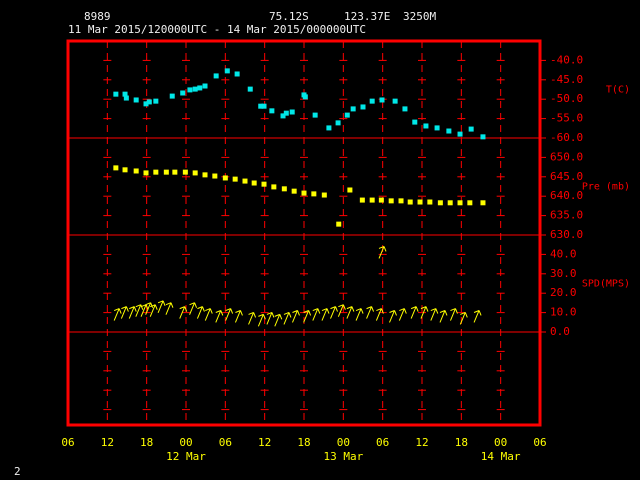  I want to click on y-tick-label: 645.0, so click(566, 176).